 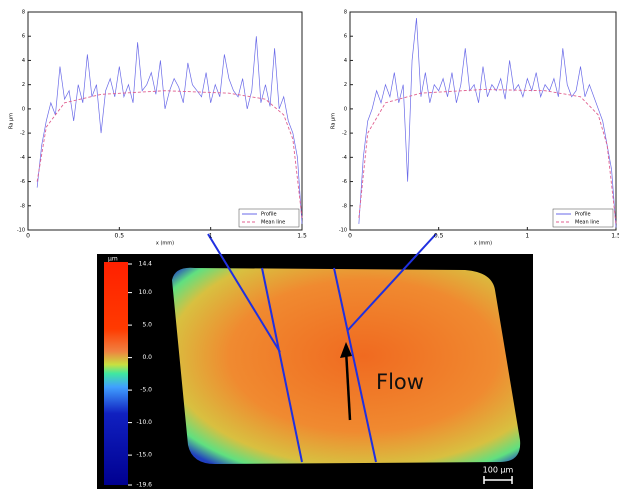 I want to click on flow-arrow, so click(x=348, y=385).